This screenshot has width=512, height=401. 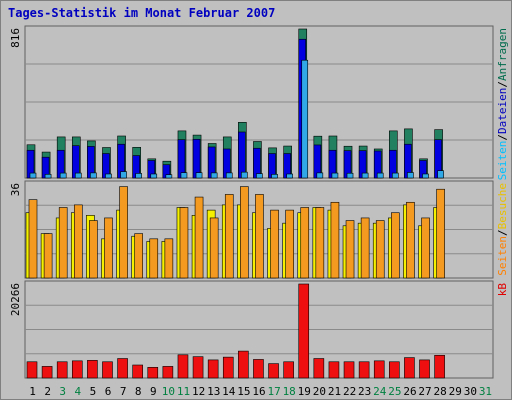 I want to click on panel-requests-legend: Seiten/Dateien/Anfragen, so click(x=502, y=104).